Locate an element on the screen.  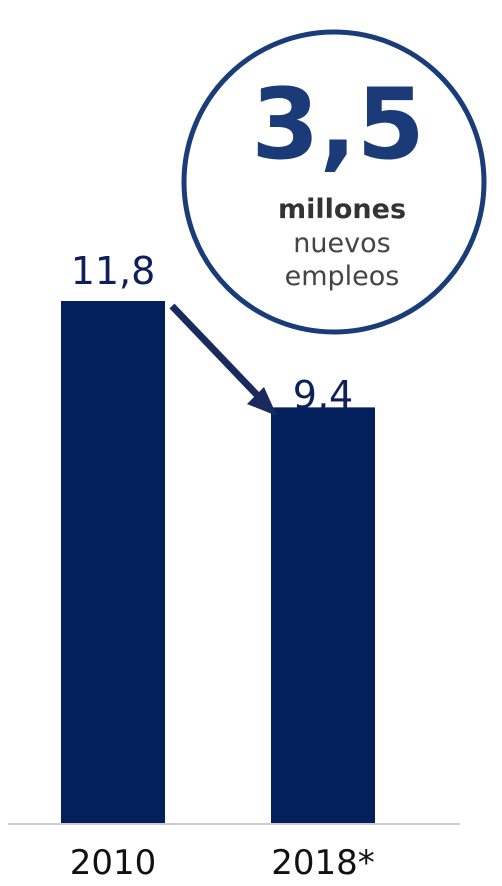
x-tick-label-2018: 2018* is located at coordinates (323, 863).